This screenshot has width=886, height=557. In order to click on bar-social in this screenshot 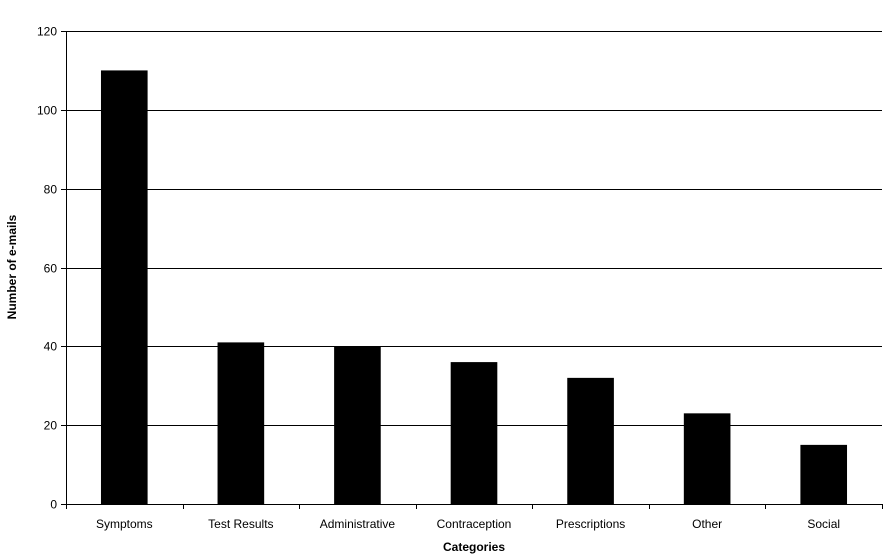, I will do `click(824, 474)`.